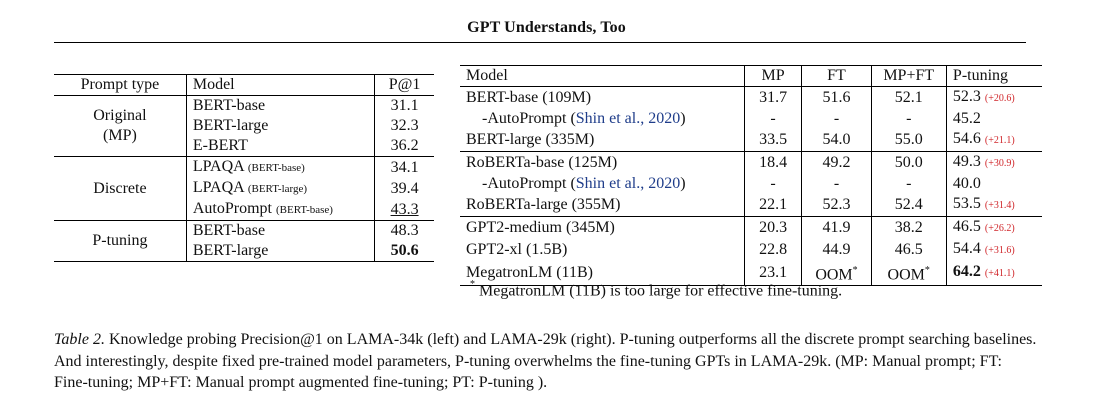 This screenshot has width=1093, height=418. Describe the element at coordinates (120, 85) in the screenshot. I see `left-col-prompt-type: Prompt type` at that location.